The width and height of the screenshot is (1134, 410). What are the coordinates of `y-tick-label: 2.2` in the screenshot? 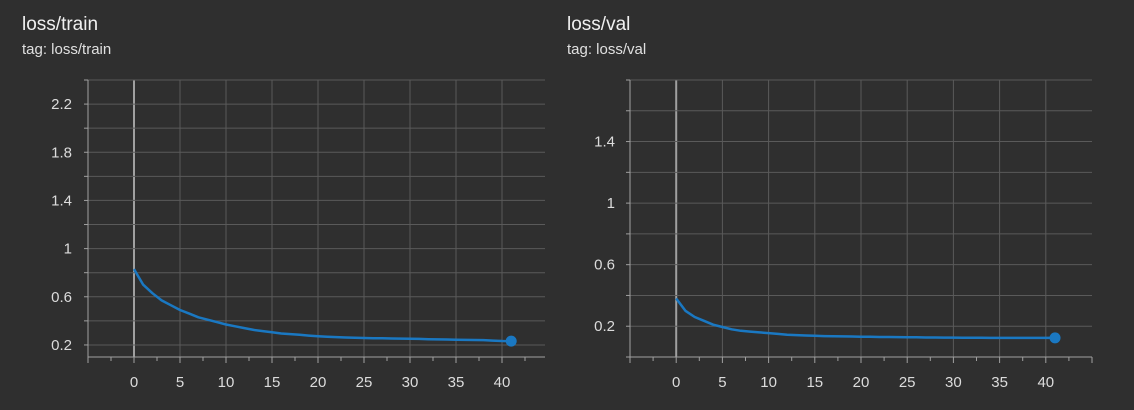 It's located at (61, 104).